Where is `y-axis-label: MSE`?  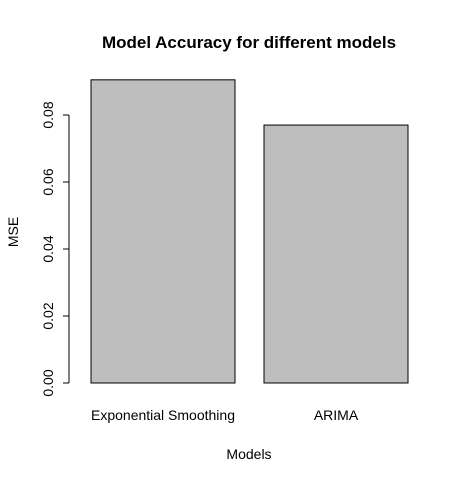 y-axis-label: MSE is located at coordinates (13, 232).